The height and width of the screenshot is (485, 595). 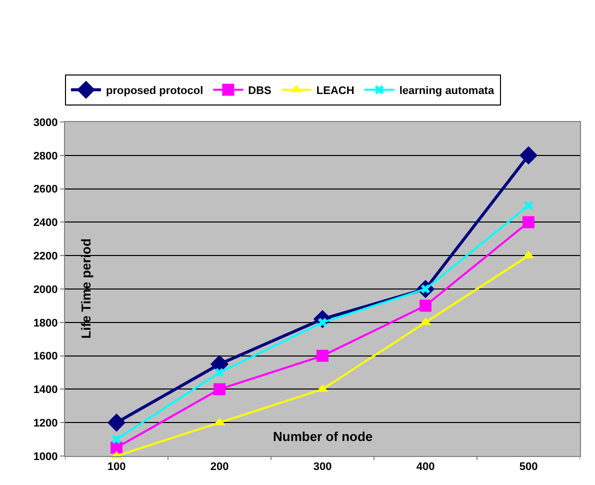 I want to click on y-tick-label: 2200, so click(x=45, y=256).